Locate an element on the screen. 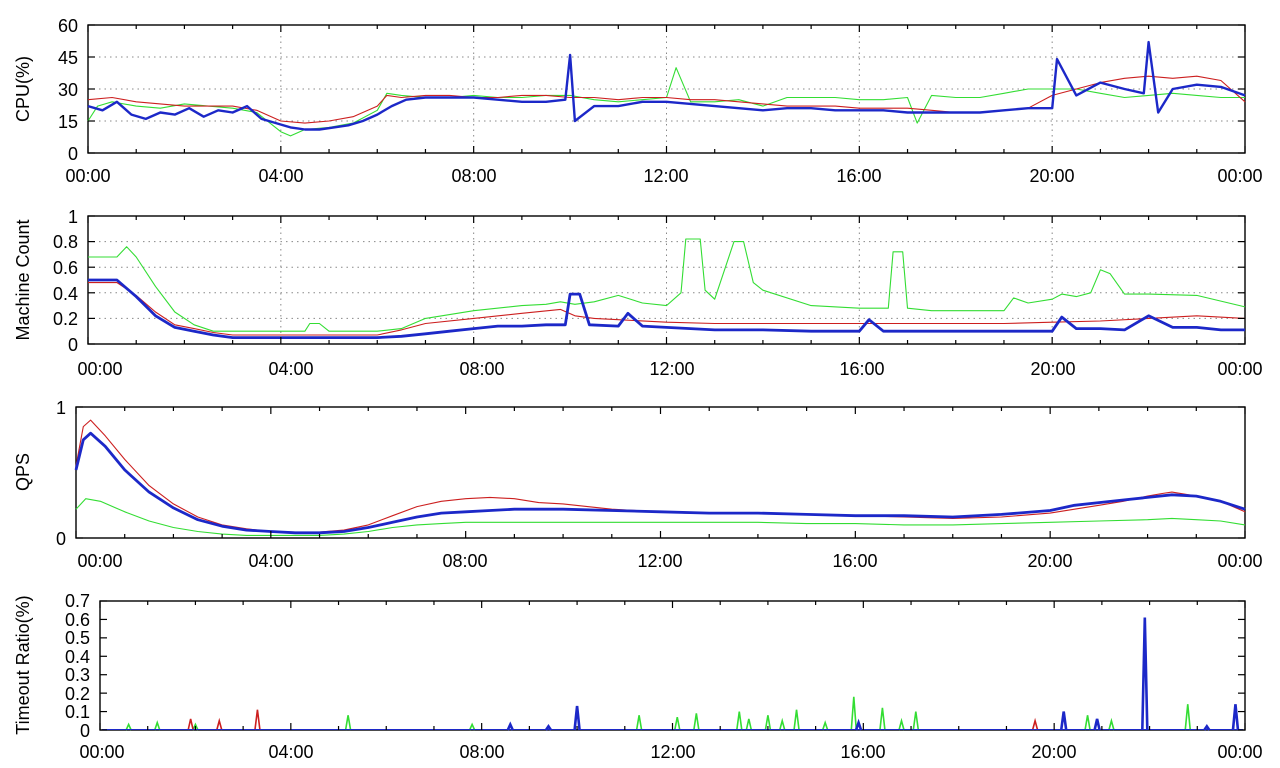 The height and width of the screenshot is (768, 1280). ytick-labels-qps: 0 1 is located at coordinates (61, 473).